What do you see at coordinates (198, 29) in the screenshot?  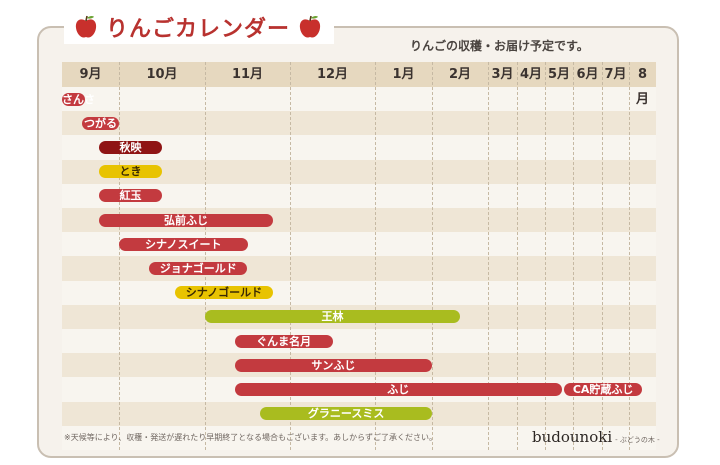 I see `page-title: りんごカレンダー` at bounding box center [198, 29].